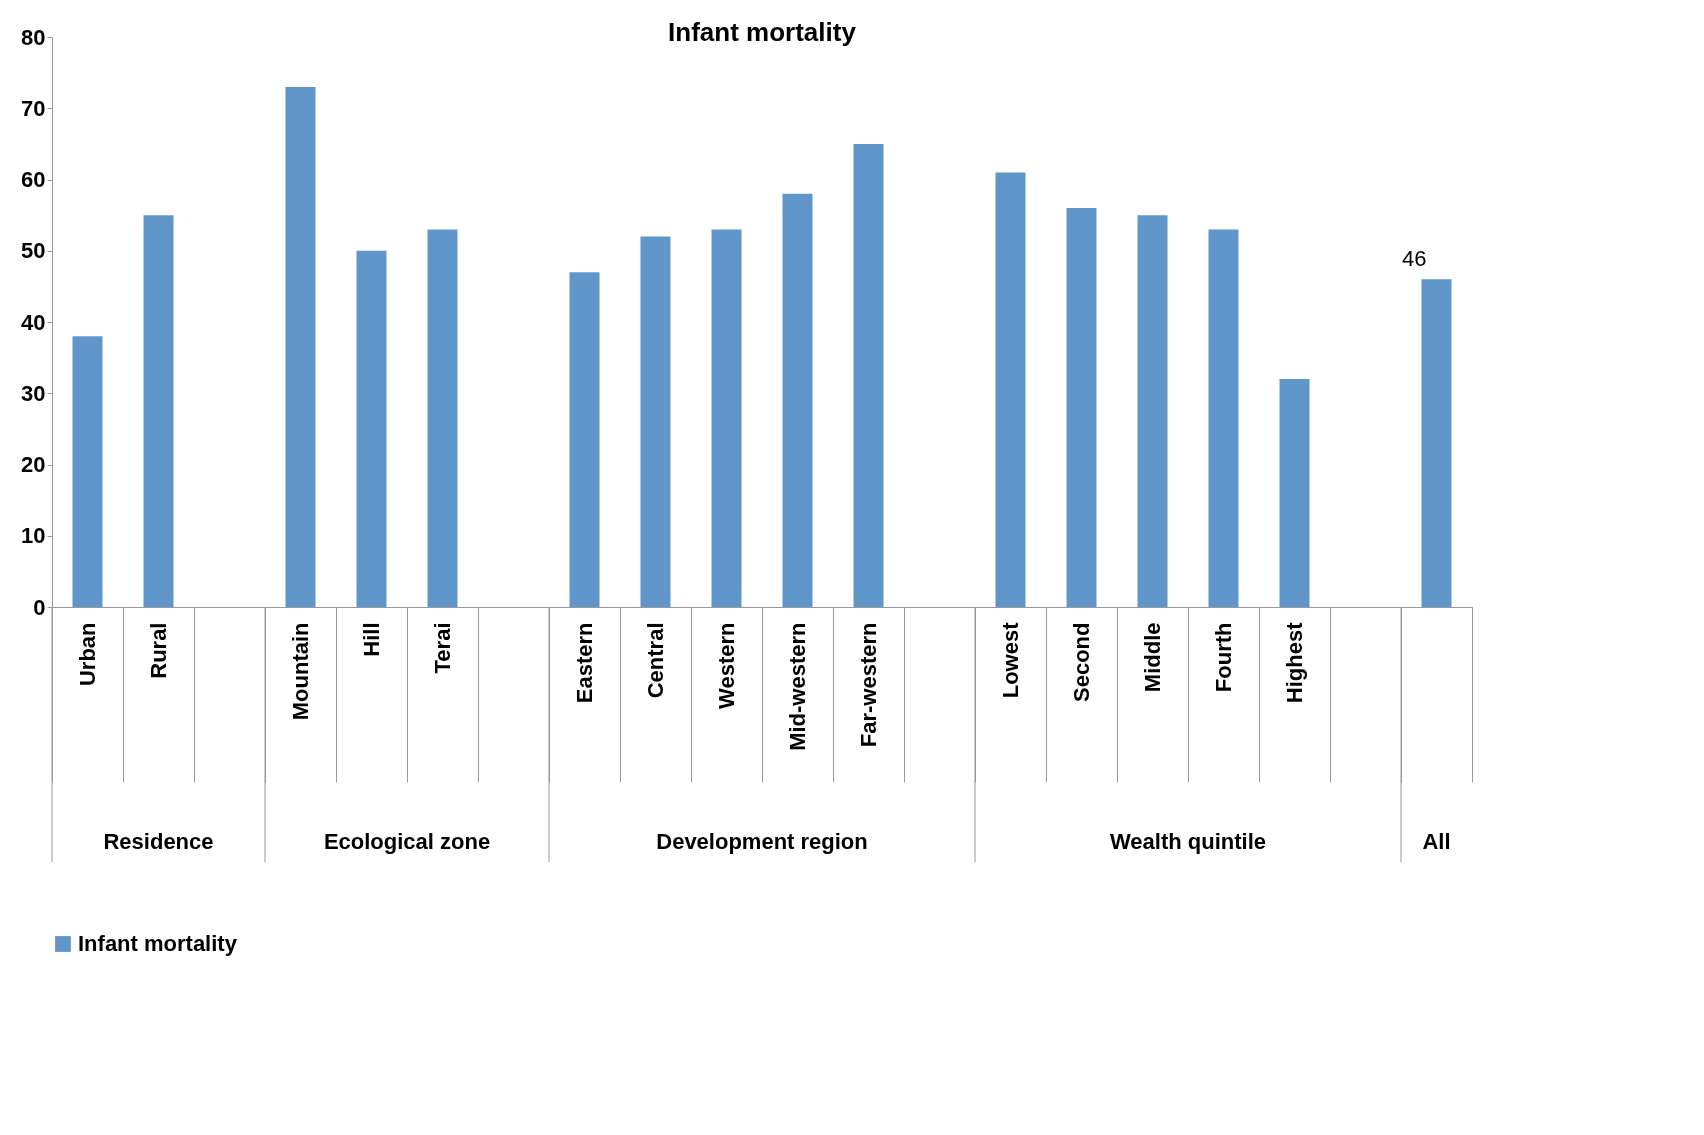 Image resolution: width=1704 pixels, height=1135 pixels. Describe the element at coordinates (33, 322) in the screenshot. I see `y-tick-label: 40` at that location.